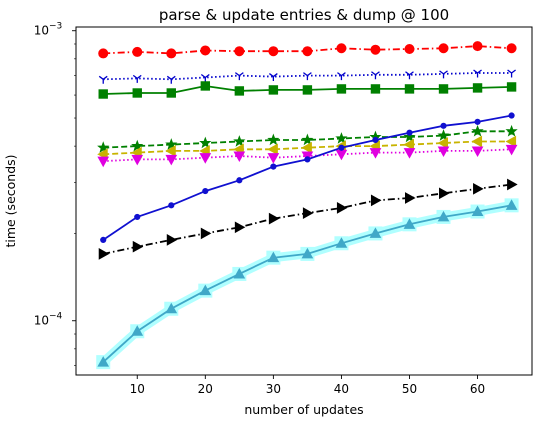  What do you see at coordinates (48, 30) in the screenshot?
I see `y-tick-label: 10⁻³` at bounding box center [48, 30].